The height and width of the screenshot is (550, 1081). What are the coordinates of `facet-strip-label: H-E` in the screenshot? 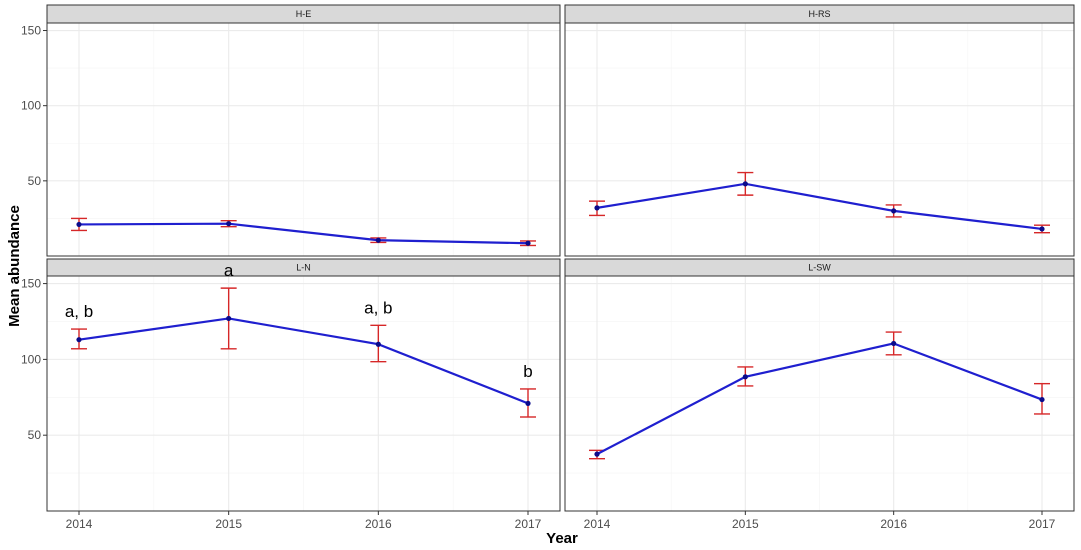 It's located at (304, 14).